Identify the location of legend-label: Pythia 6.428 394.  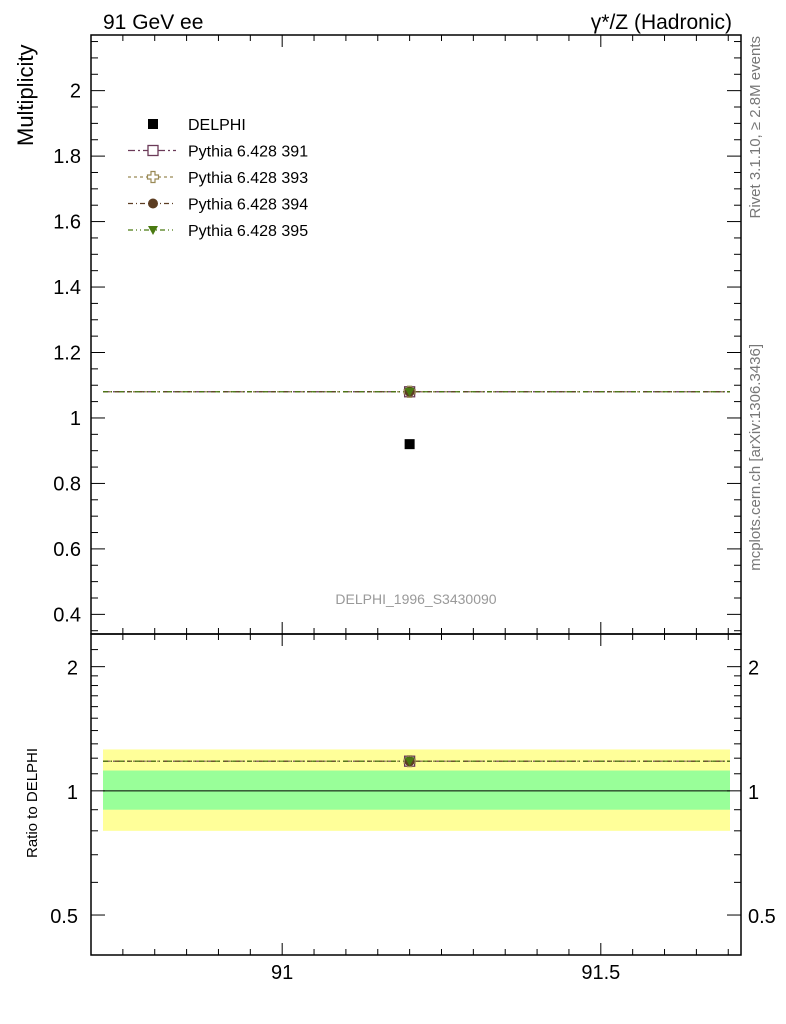
(248, 205).